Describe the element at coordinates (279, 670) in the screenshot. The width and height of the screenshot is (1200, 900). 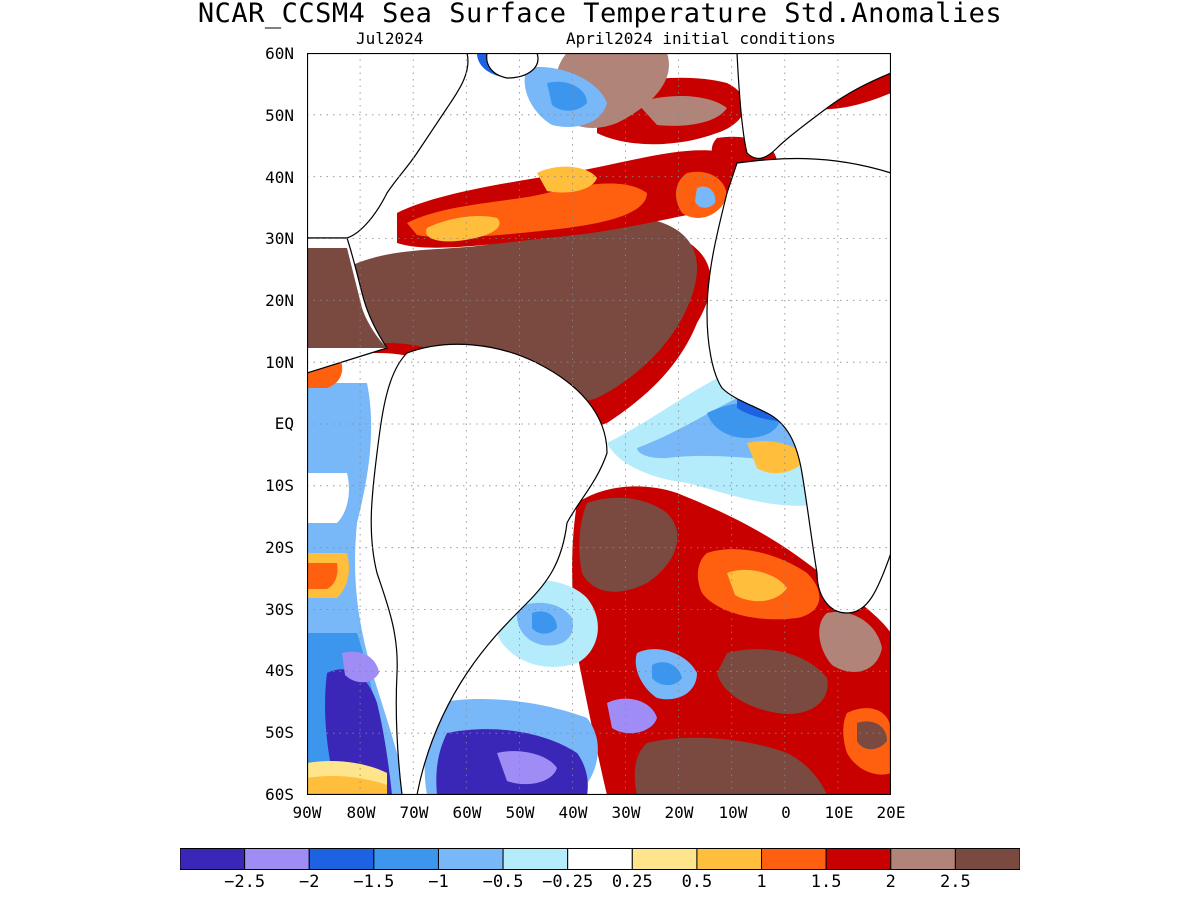
I see `lat-label: 40S` at that location.